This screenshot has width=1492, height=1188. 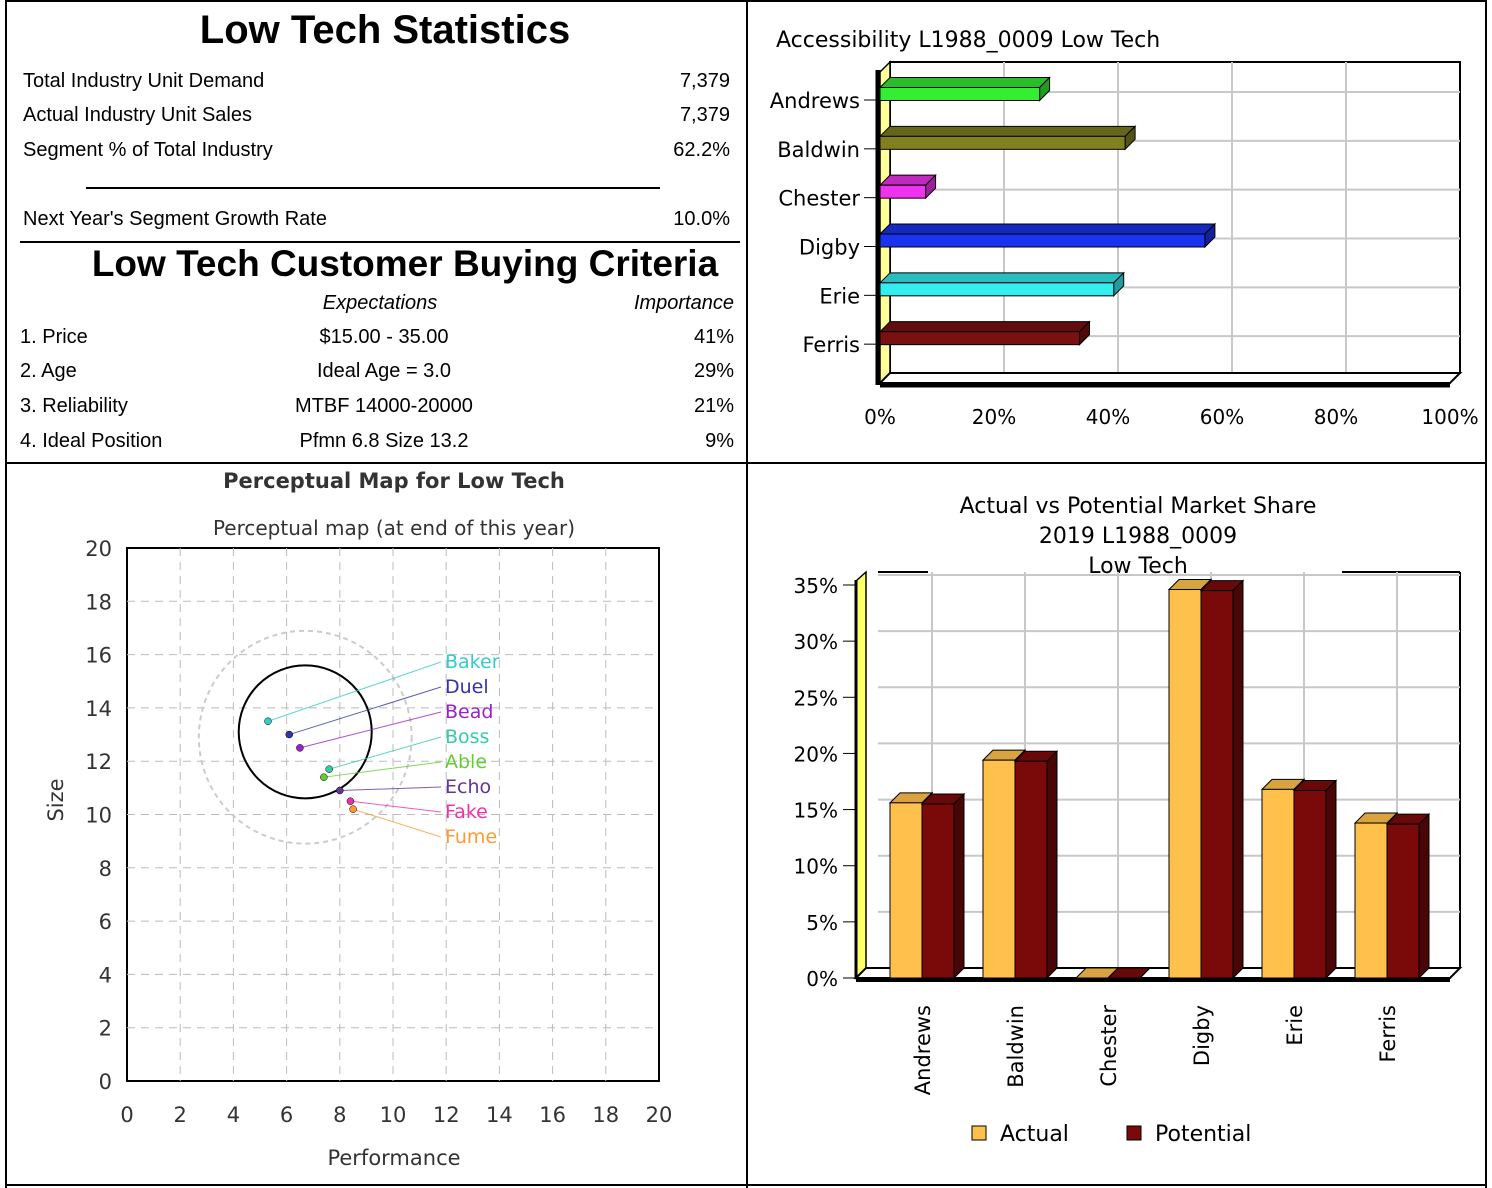 I want to click on criteria-expectation: Pfmn 6.8 Size 13.2, so click(x=384, y=441).